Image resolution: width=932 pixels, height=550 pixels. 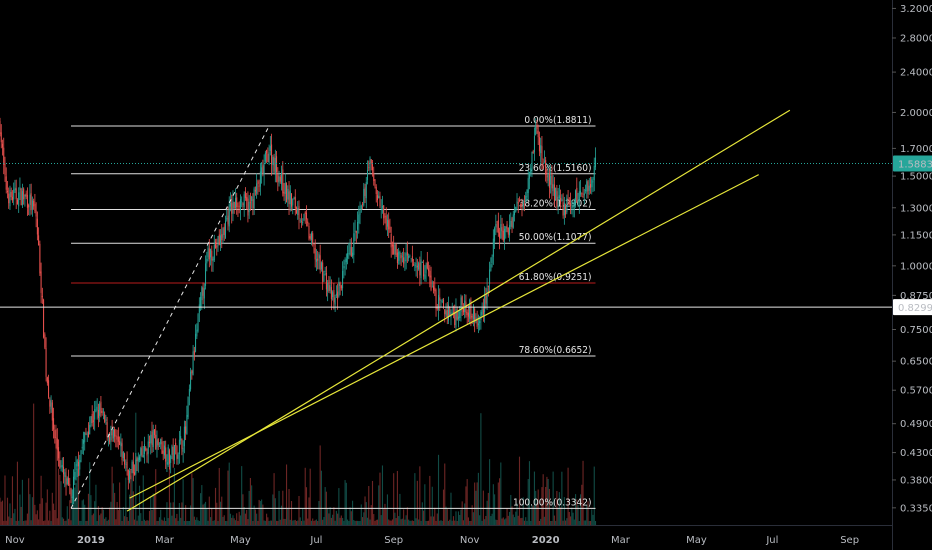 What do you see at coordinates (916, 453) in the screenshot?
I see `price-tick-label: 0.4300` at bounding box center [916, 453].